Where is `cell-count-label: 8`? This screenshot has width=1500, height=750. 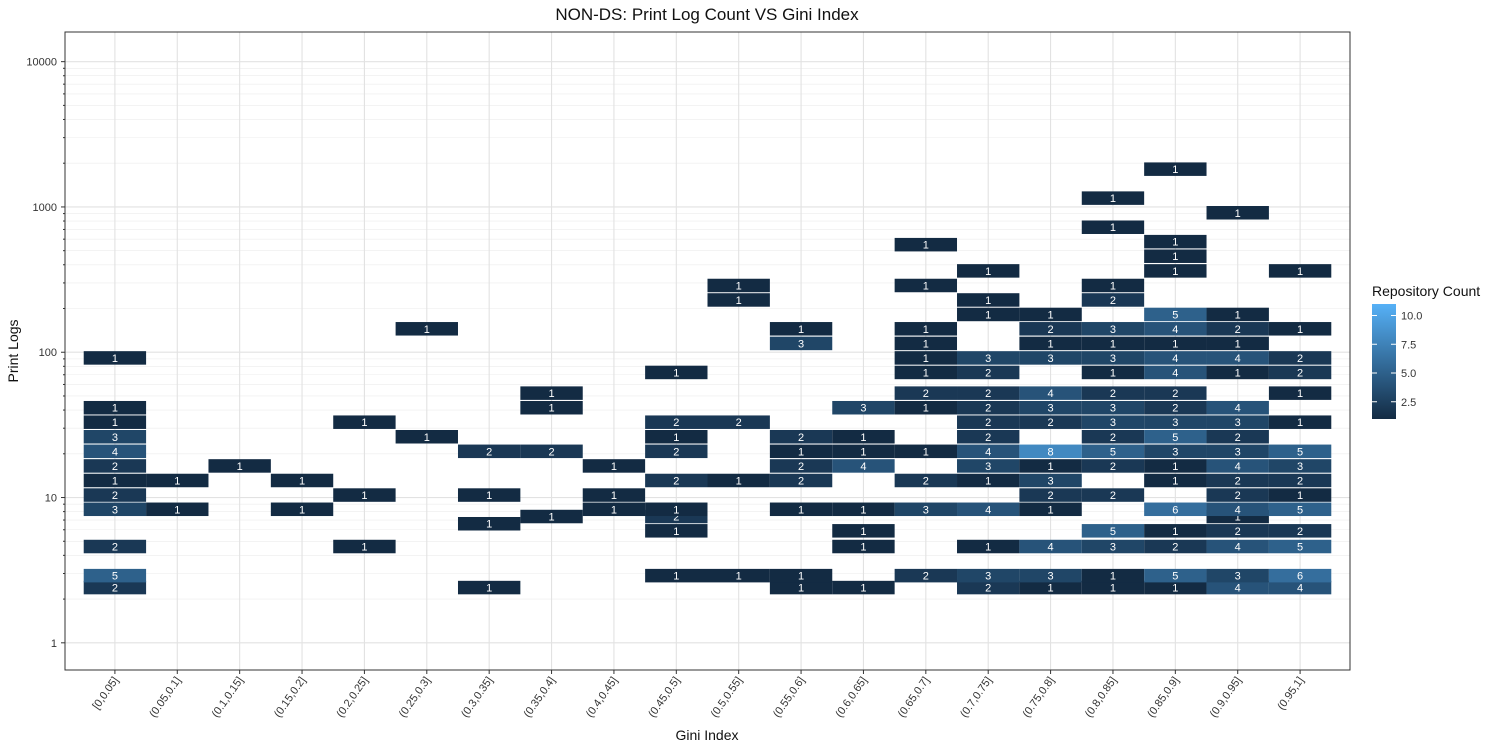 cell-count-label: 8 is located at coordinates (1051, 452).